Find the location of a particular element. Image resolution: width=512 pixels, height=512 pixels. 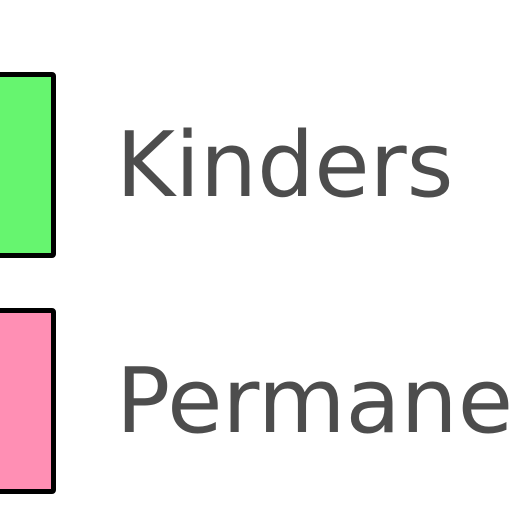

legend-swatch-kinders is located at coordinates (28, 165).